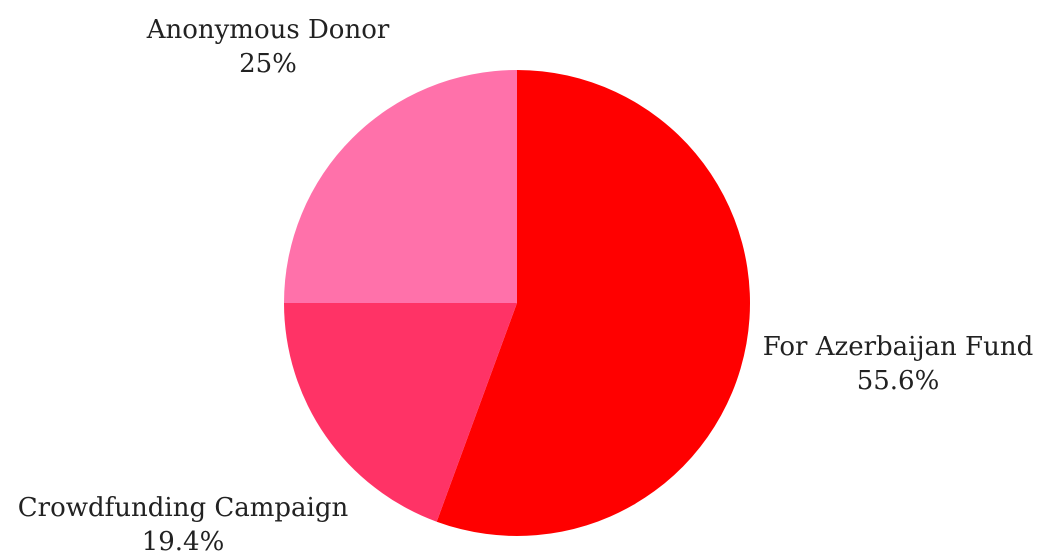  What do you see at coordinates (183, 508) in the screenshot?
I see `slice-label-name: Crowdfunding Campaign` at bounding box center [183, 508].